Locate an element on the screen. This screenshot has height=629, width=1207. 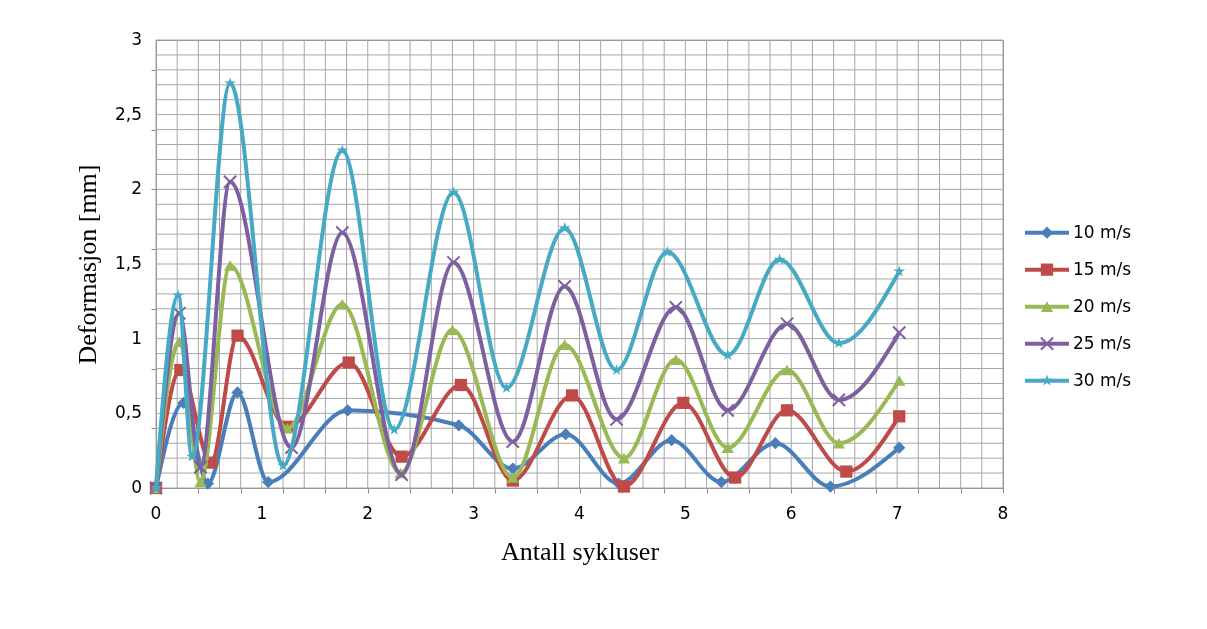
x-tick-label: 6 is located at coordinates (791, 513).